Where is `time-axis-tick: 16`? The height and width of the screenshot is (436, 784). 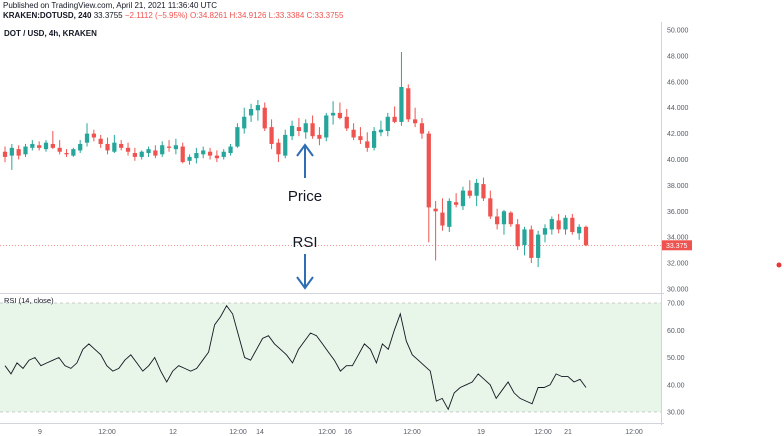
time-axis-tick: 16 is located at coordinates (348, 432).